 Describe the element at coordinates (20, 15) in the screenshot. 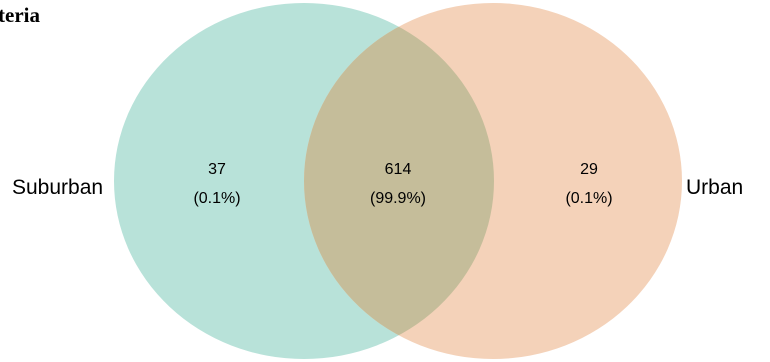

I see `diagram-title: teria` at that location.